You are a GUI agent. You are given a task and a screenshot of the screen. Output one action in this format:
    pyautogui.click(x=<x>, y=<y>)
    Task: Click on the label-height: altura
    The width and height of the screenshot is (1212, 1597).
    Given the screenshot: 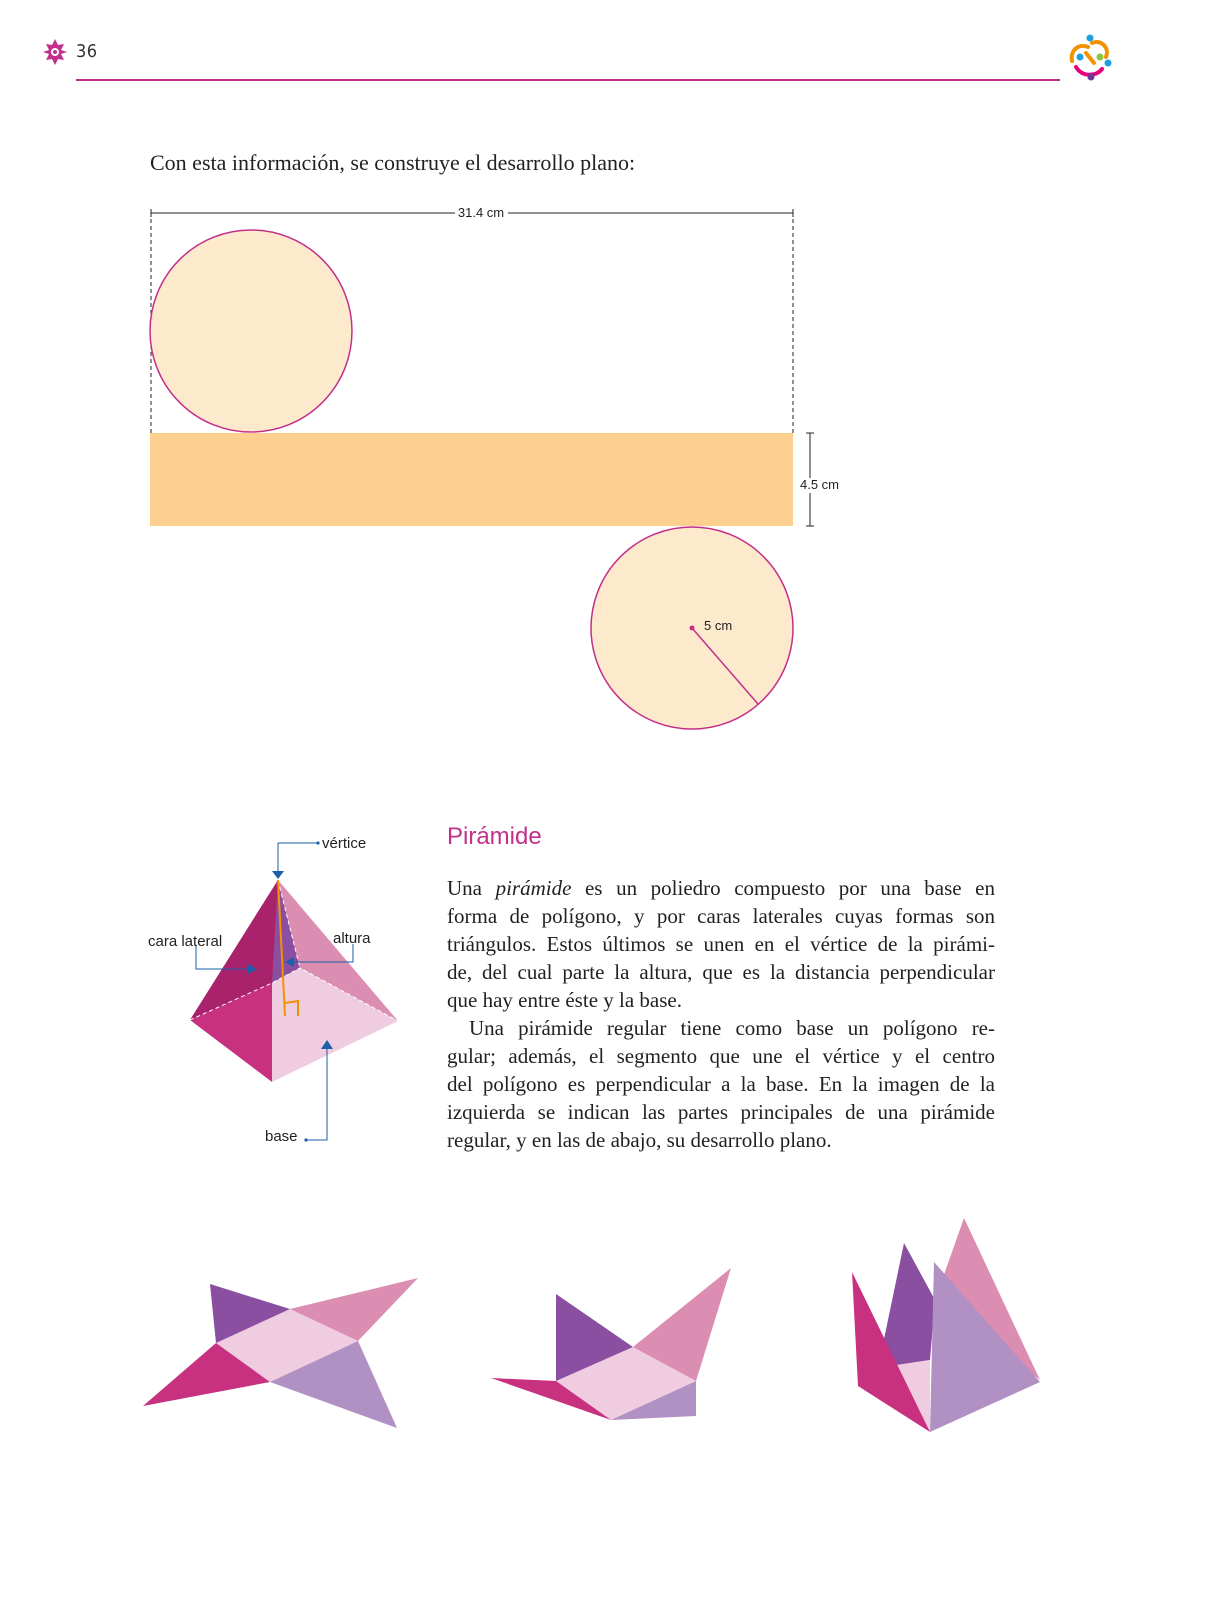 What is the action you would take?
    pyautogui.click(x=352, y=938)
    